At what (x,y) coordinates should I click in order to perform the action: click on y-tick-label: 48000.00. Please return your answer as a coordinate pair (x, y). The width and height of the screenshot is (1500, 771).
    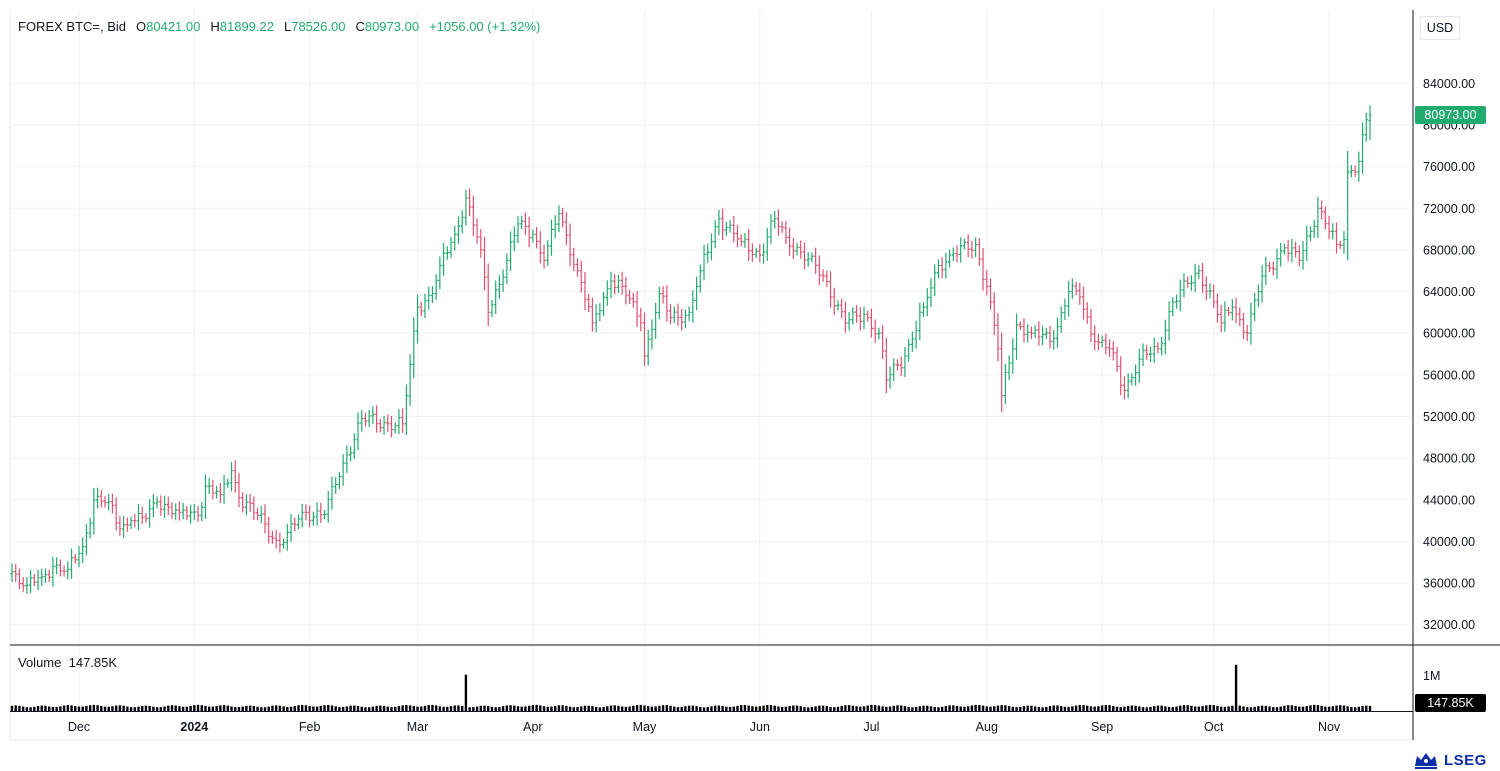
    Looking at the image, I should click on (1449, 459).